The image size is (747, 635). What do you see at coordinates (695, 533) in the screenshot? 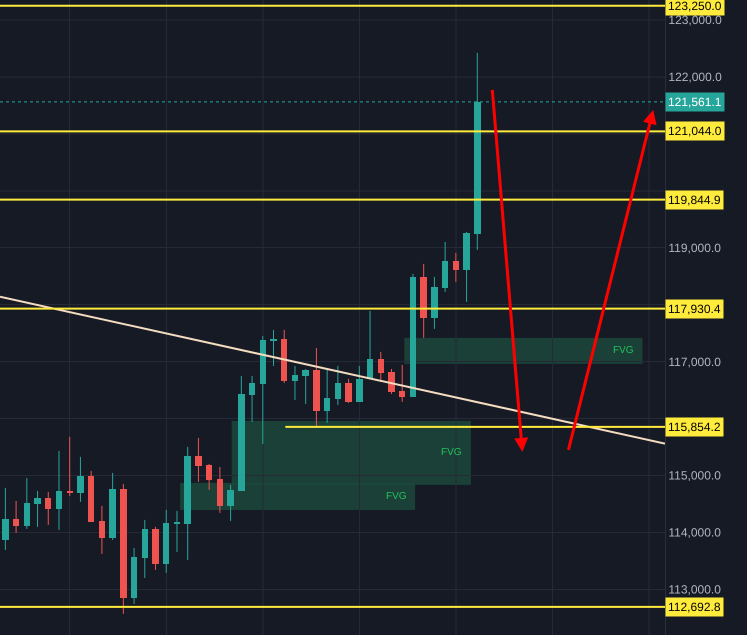
I see `y-tick-label: 114,000.0` at bounding box center [695, 533].